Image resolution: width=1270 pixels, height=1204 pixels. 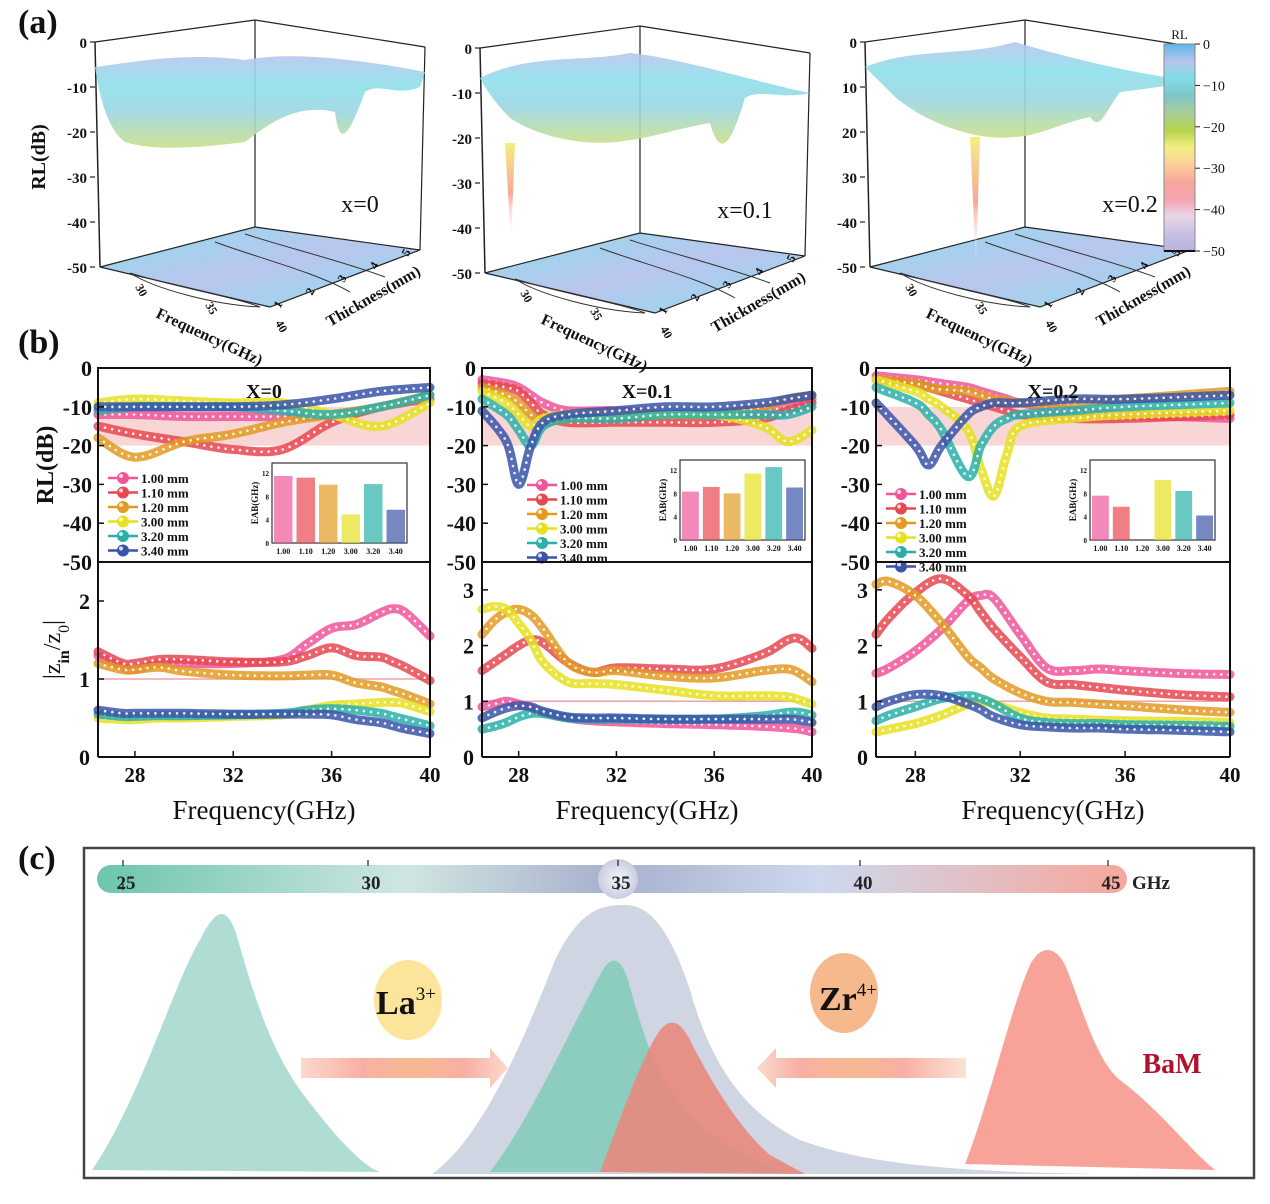 What do you see at coordinates (849, 134) in the screenshot?
I see `z-tick-label: 20` at bounding box center [849, 134].